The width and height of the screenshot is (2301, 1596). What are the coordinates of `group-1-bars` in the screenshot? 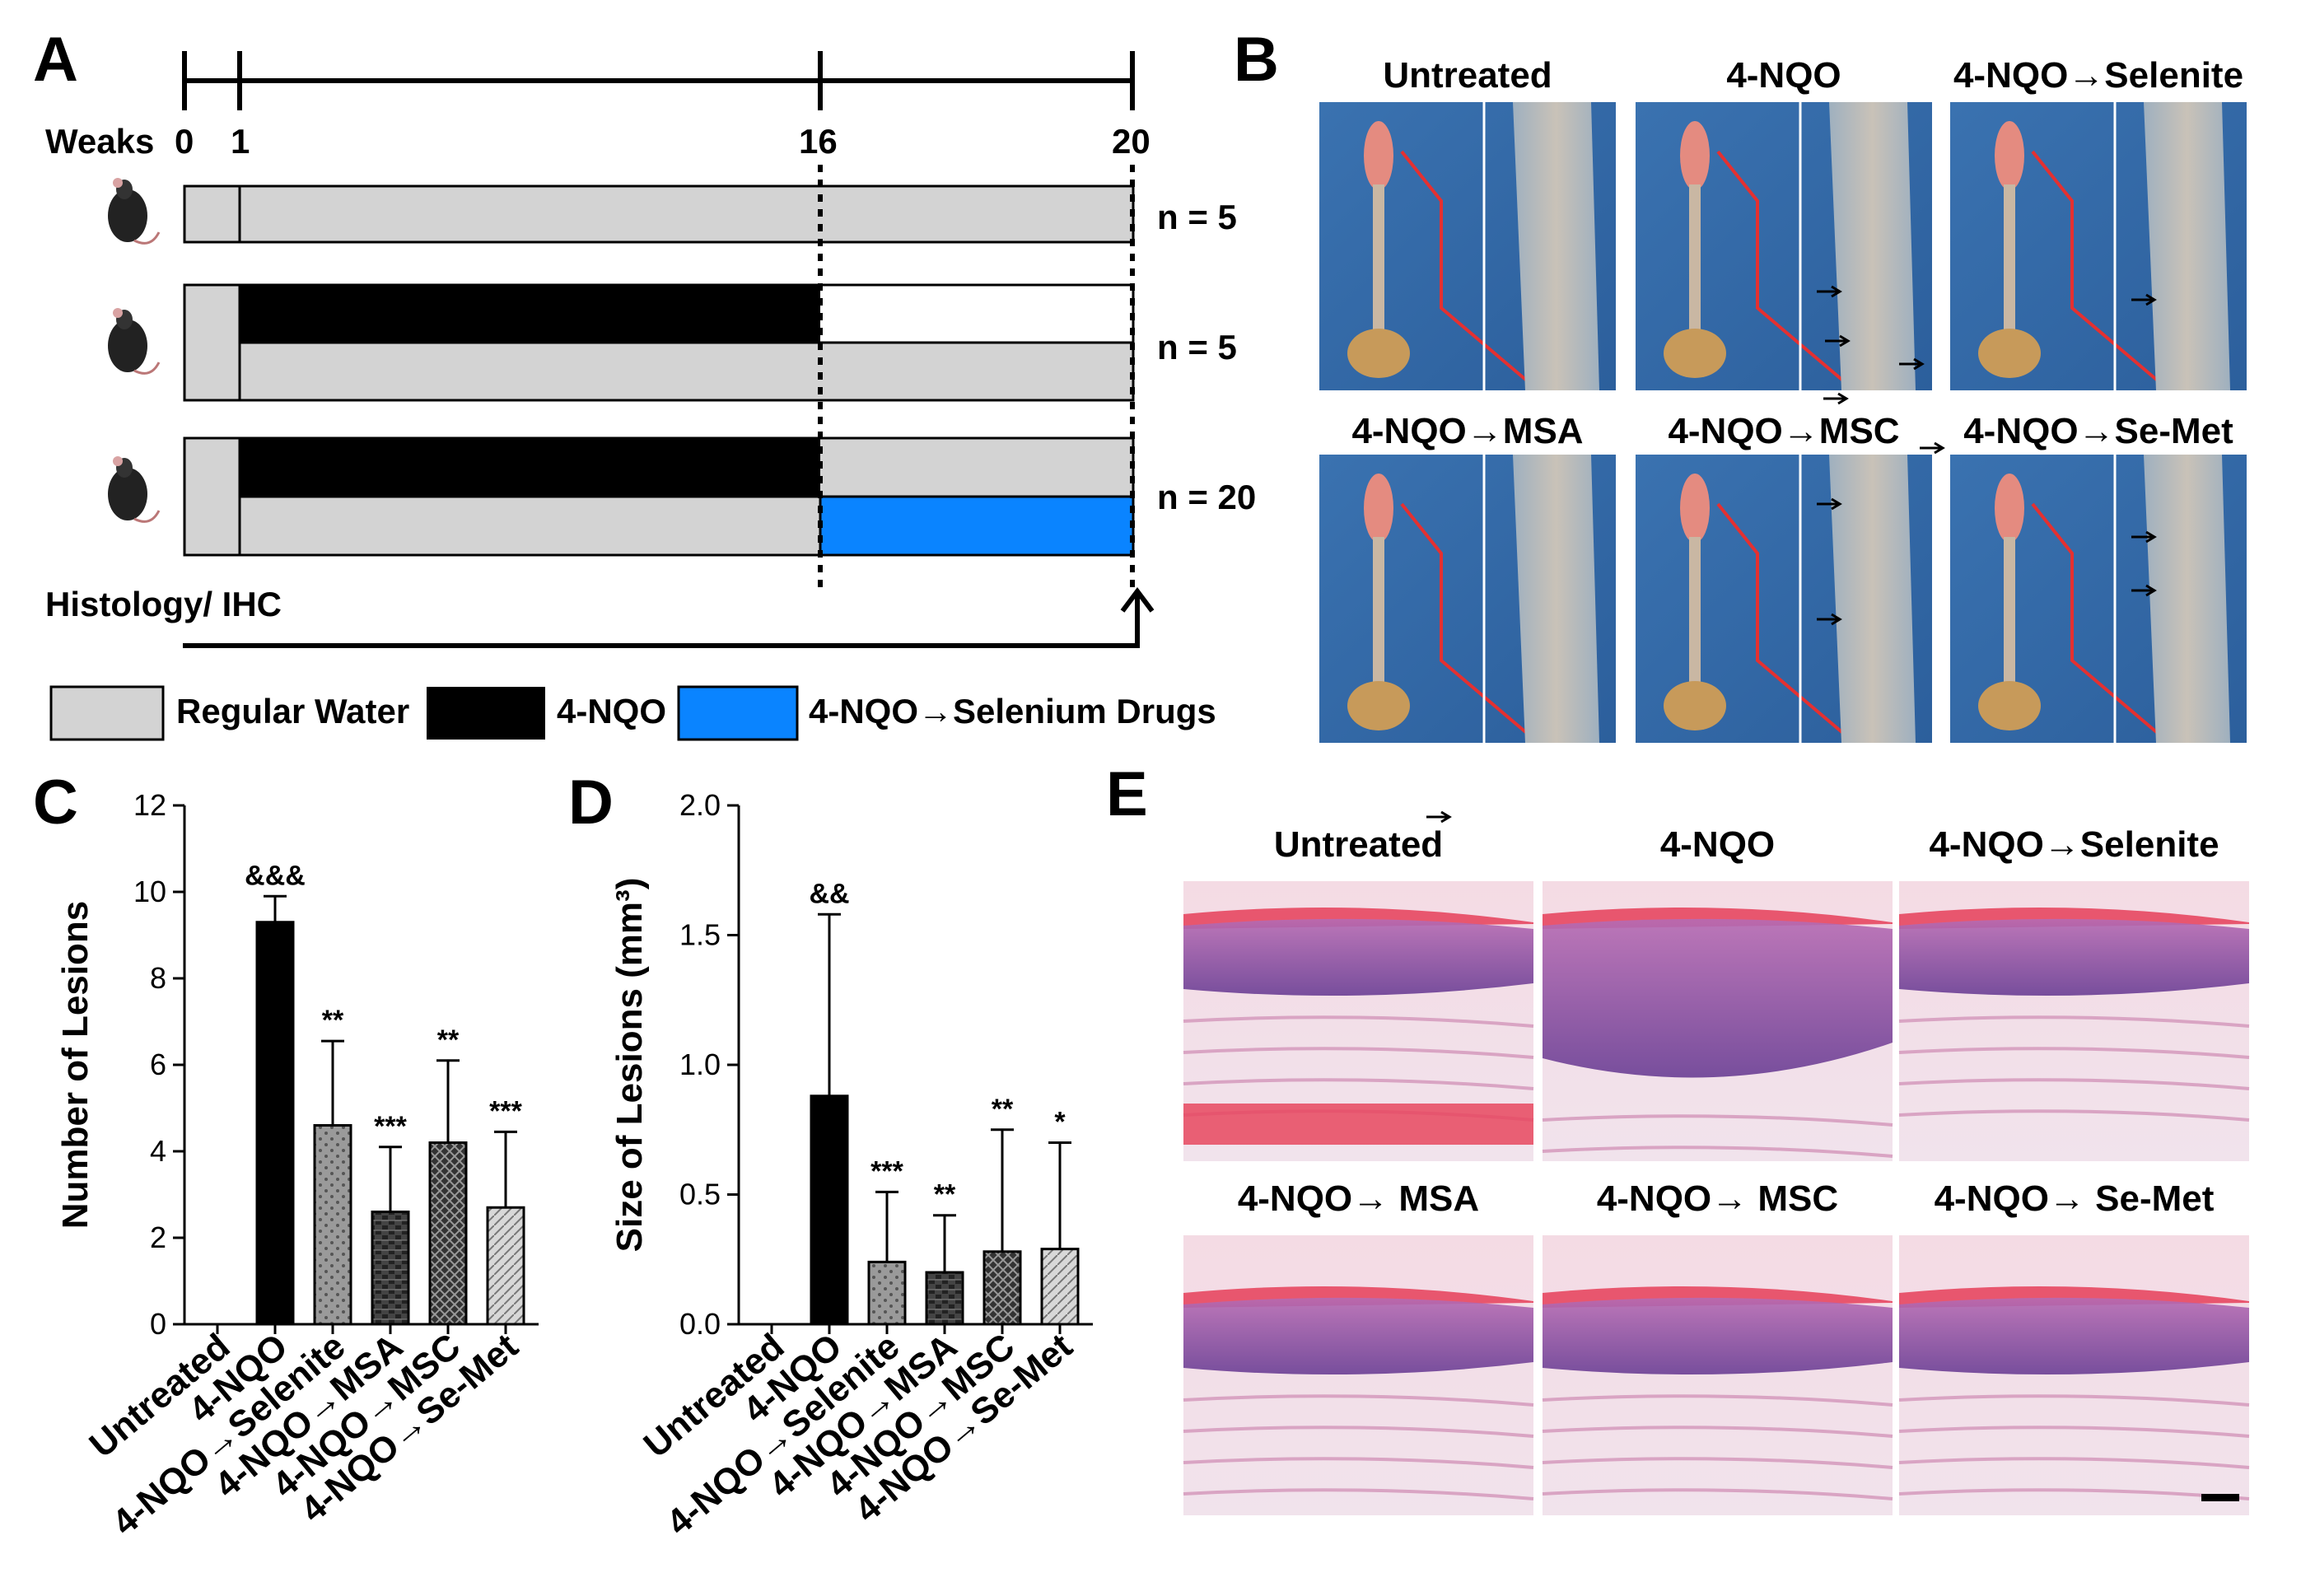 It's located at (659, 214).